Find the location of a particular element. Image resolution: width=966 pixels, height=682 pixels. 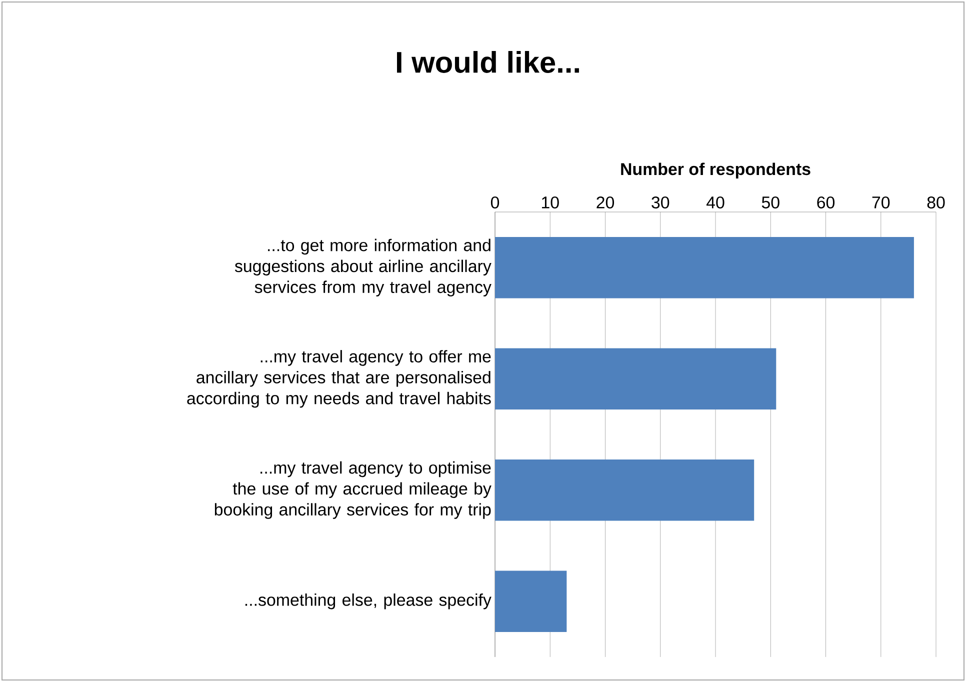

y-tick-label: ...my travel agency to offer me ancillary services that are personalised according to my needs and travel habits is located at coordinates (339, 379).